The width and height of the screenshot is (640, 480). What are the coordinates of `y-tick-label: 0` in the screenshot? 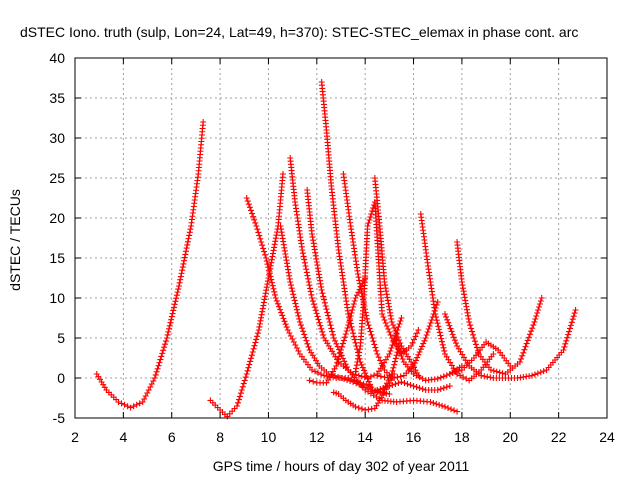 It's located at (61, 378).